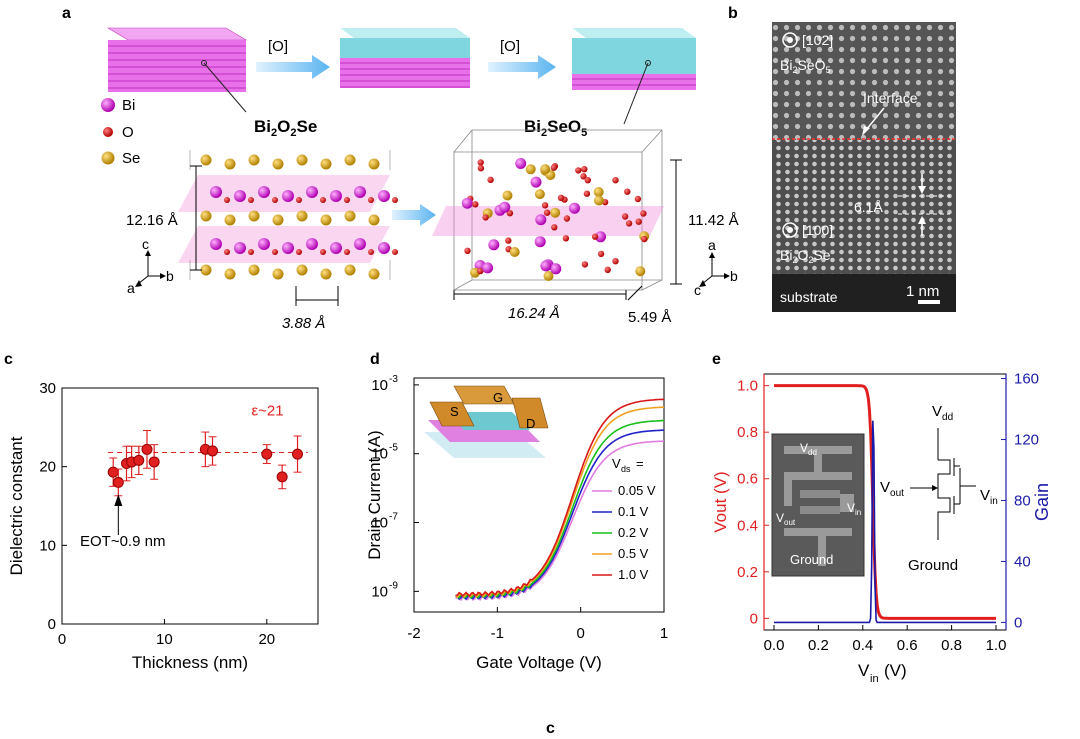 The height and width of the screenshot is (739, 1080). Describe the element at coordinates (907, 645) in the screenshot. I see `x-tick-label: 0.6` at that location.